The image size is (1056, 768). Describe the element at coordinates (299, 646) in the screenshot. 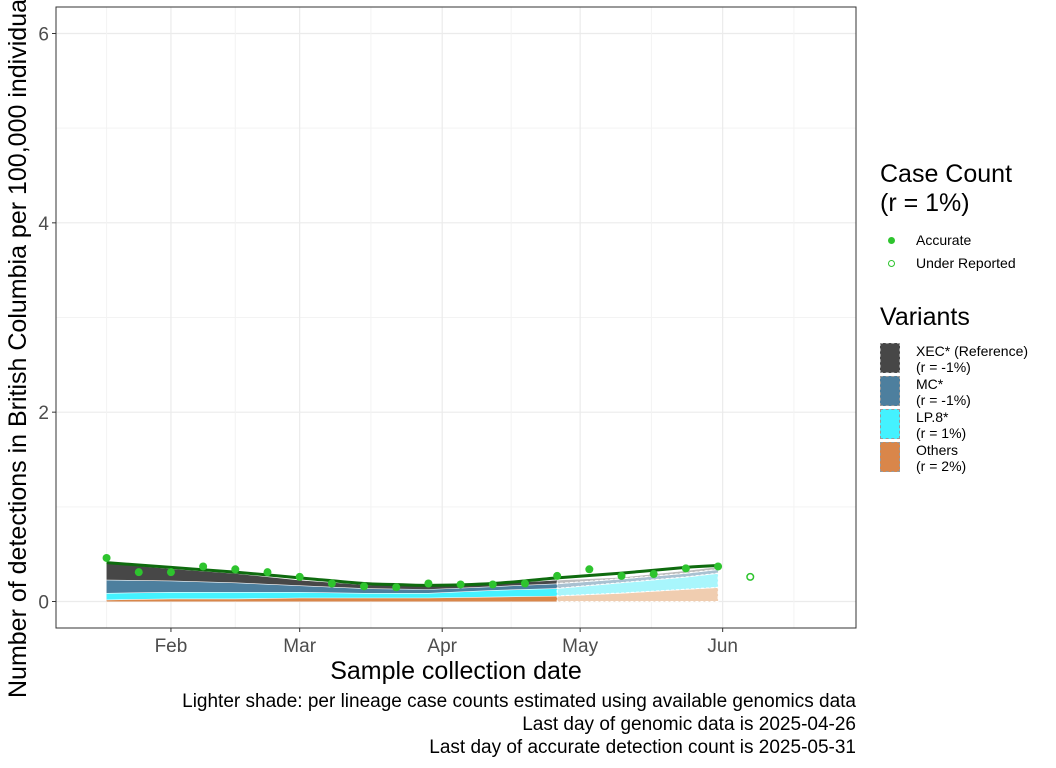

I see `x-tick-label: Mar` at that location.